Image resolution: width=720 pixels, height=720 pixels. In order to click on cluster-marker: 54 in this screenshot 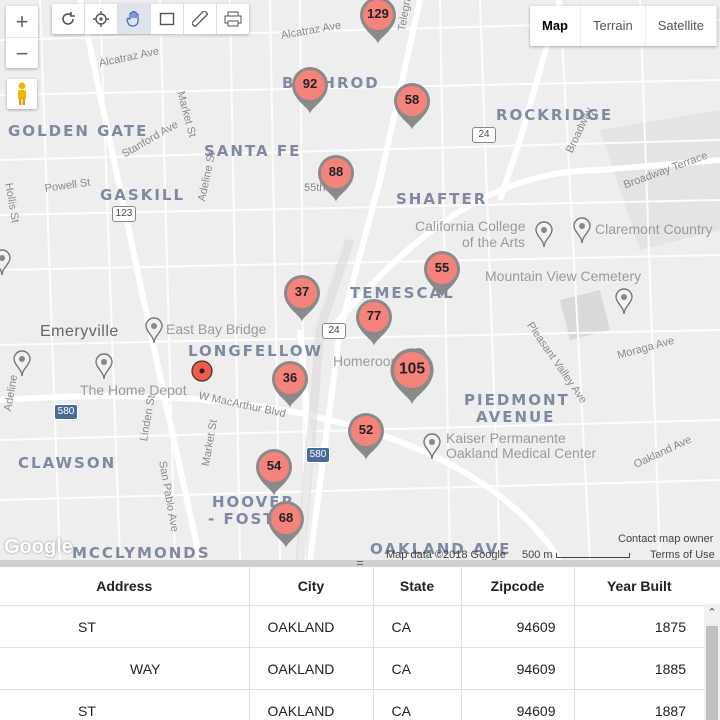, I will do `click(274, 472)`.